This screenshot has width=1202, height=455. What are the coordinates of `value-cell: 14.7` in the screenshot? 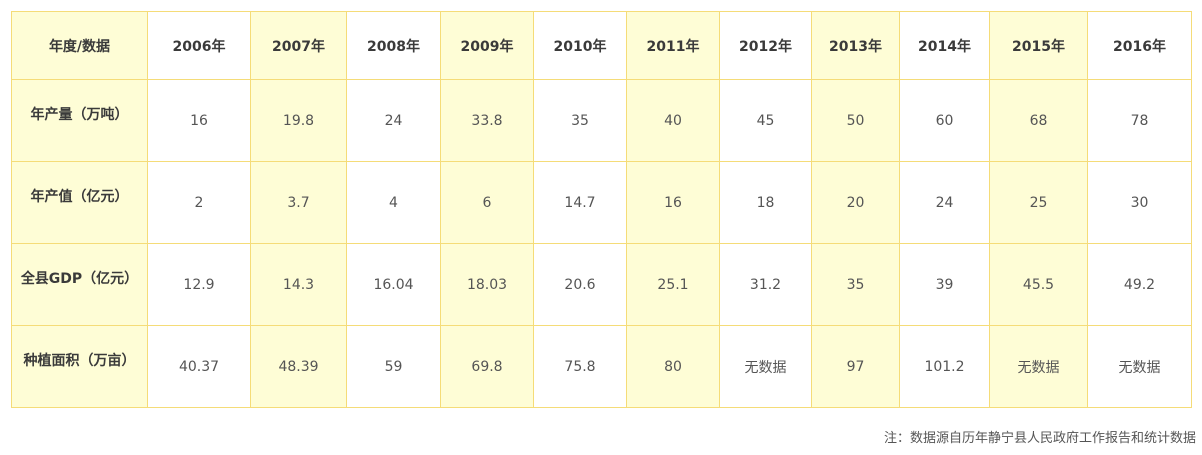 It's located at (580, 202).